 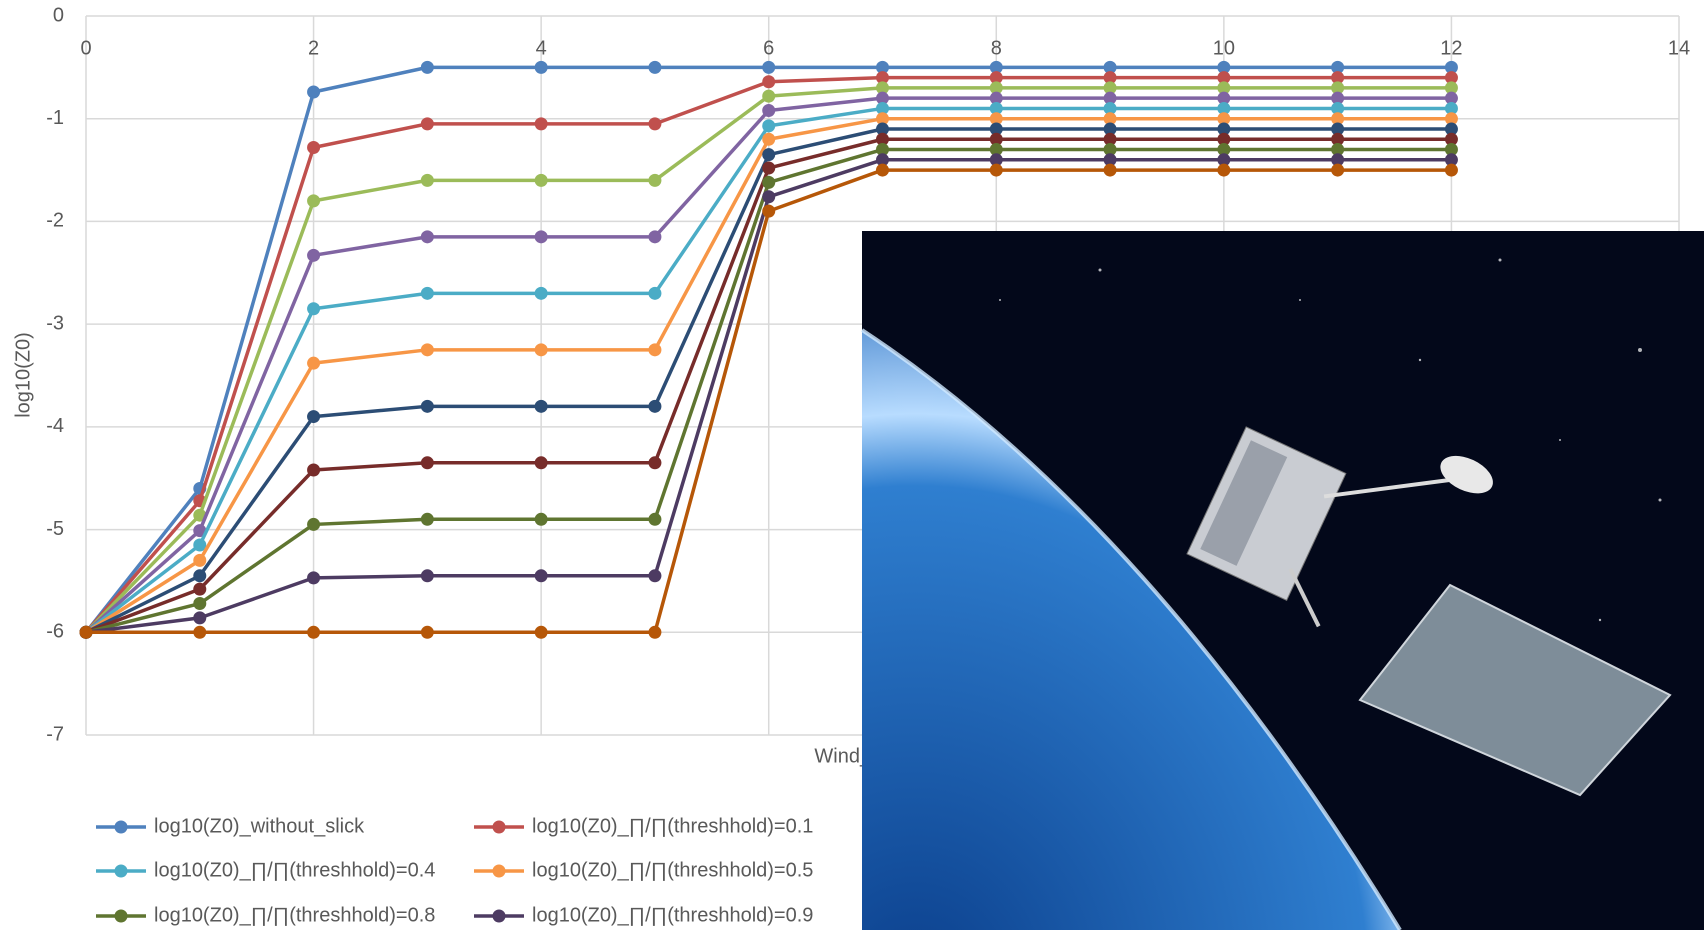 What do you see at coordinates (55, 323) in the screenshot?
I see `y-tick-label: -3` at bounding box center [55, 323].